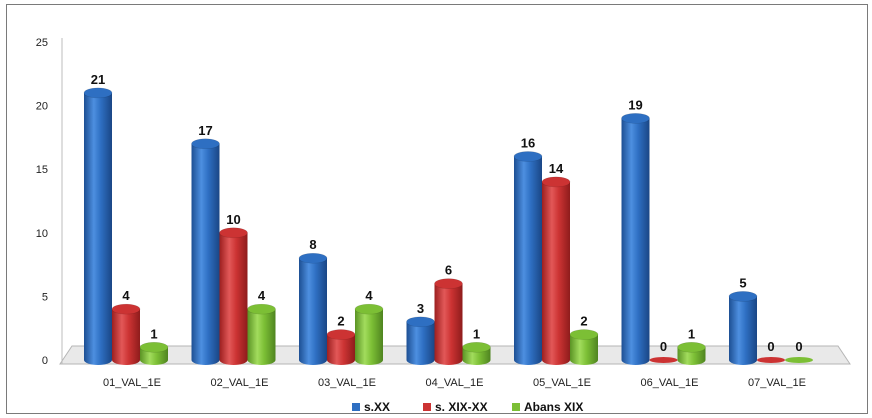 Image resolution: width=872 pixels, height=418 pixels. Describe the element at coordinates (777, 383) in the screenshot. I see `x-tick-label: 07_VAL_1E` at that location.